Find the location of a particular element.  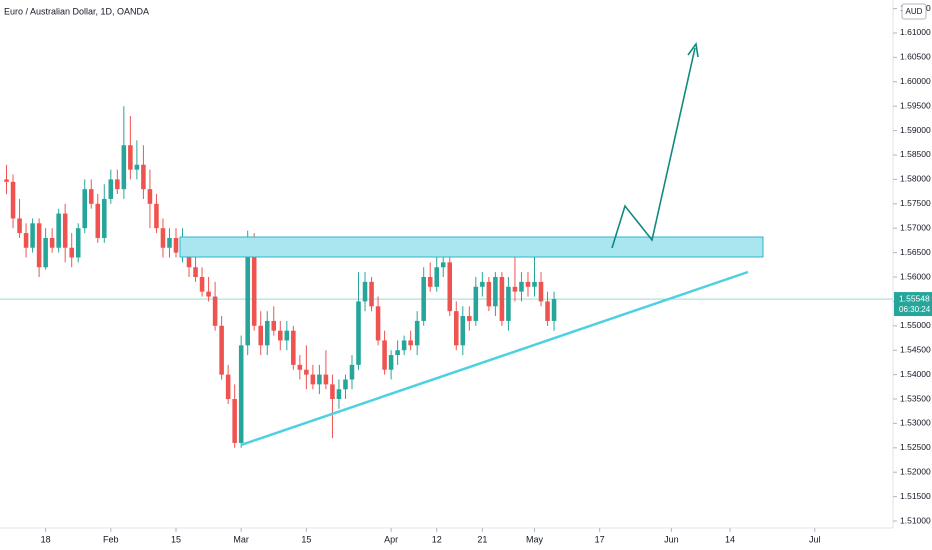

y-tick-label: 1.58000 is located at coordinates (915, 179).